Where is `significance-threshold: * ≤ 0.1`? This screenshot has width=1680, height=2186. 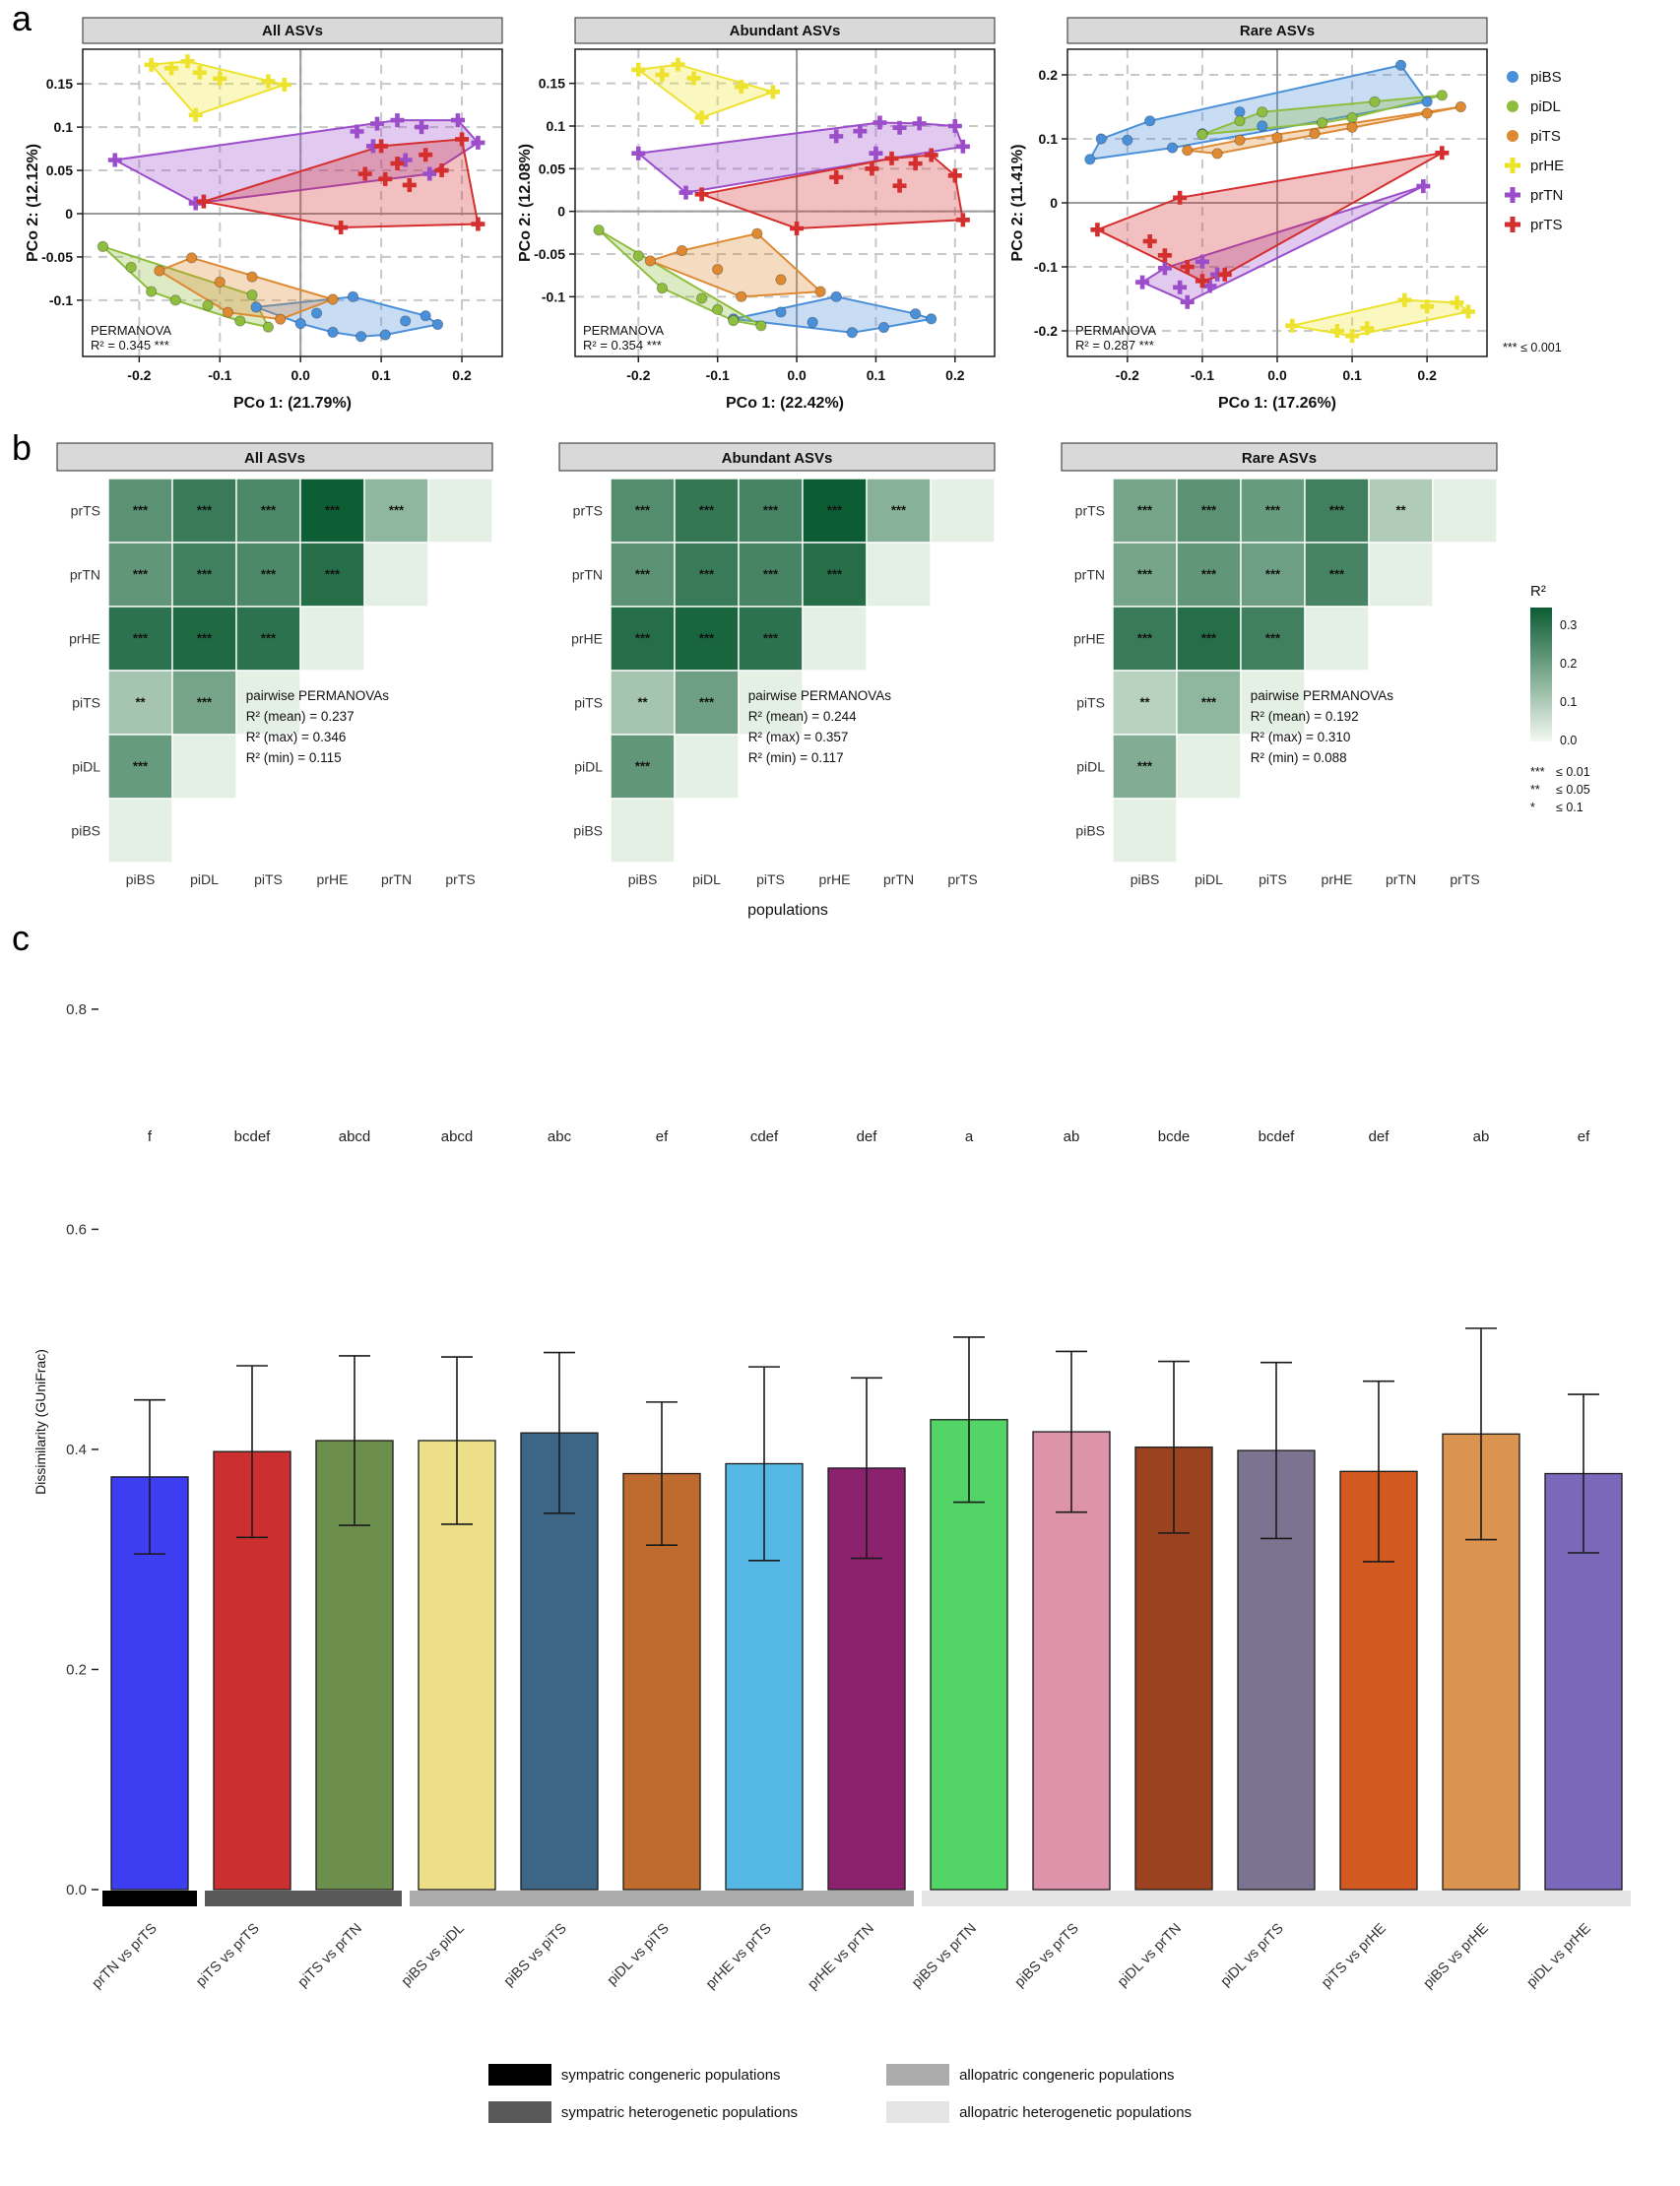
significance-threshold: * ≤ 0.1 is located at coordinates (1556, 807).